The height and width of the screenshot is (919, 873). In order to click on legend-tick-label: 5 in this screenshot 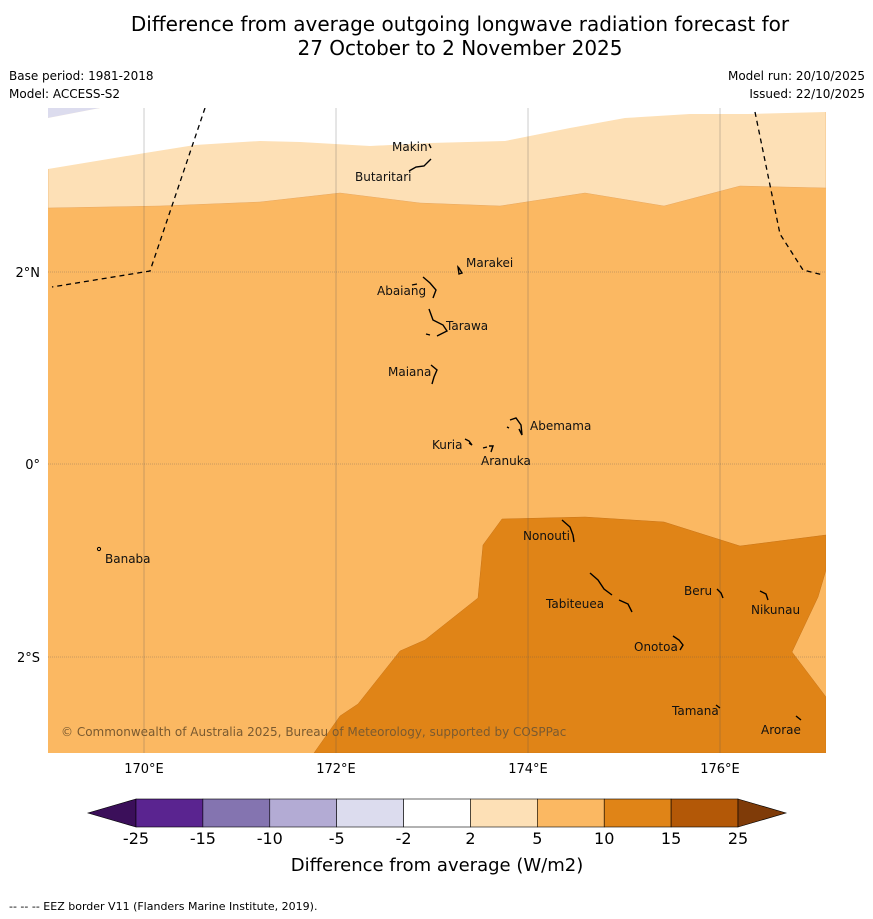, I will do `click(537, 838)`.